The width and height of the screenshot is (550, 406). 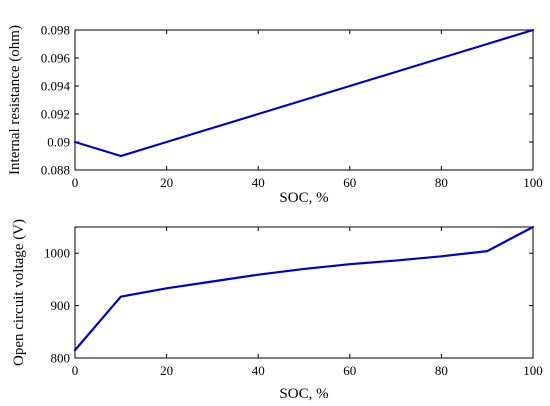 I want to click on y-tick-label: 0.094, so click(x=56, y=86).